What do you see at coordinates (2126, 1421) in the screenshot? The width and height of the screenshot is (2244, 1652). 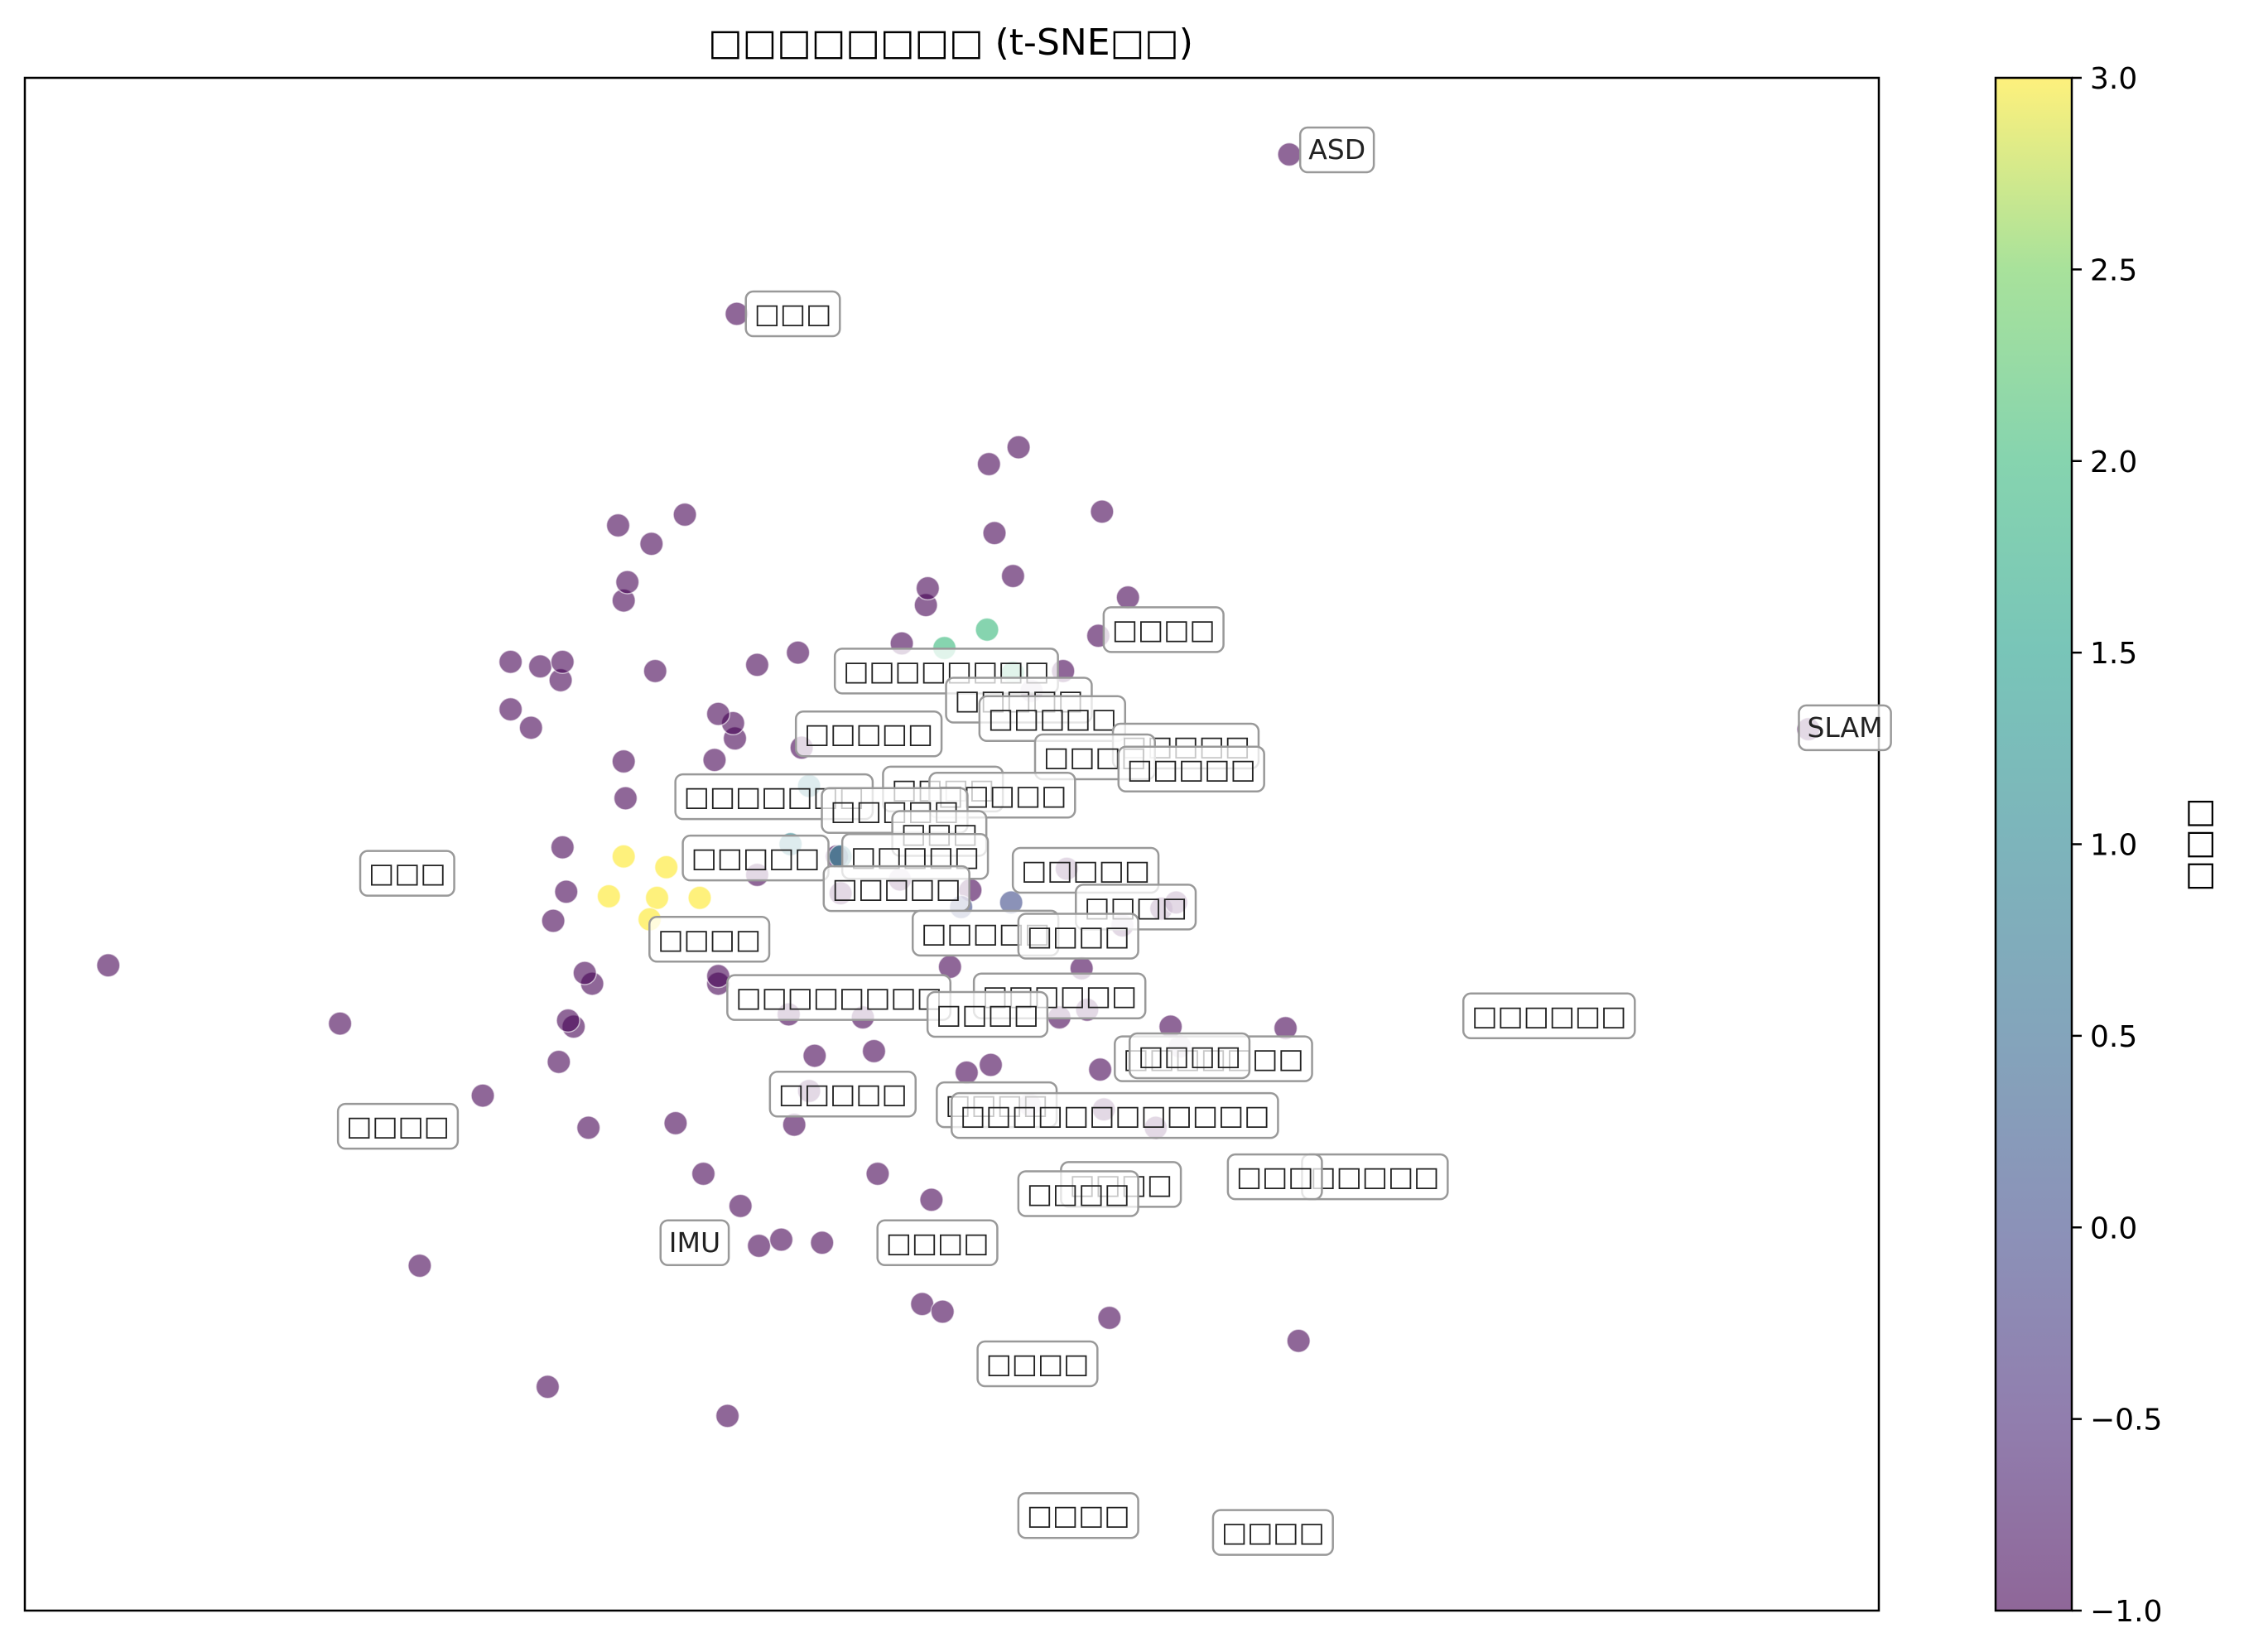 I see `colorbar-tick-label: −0.5` at bounding box center [2126, 1421].